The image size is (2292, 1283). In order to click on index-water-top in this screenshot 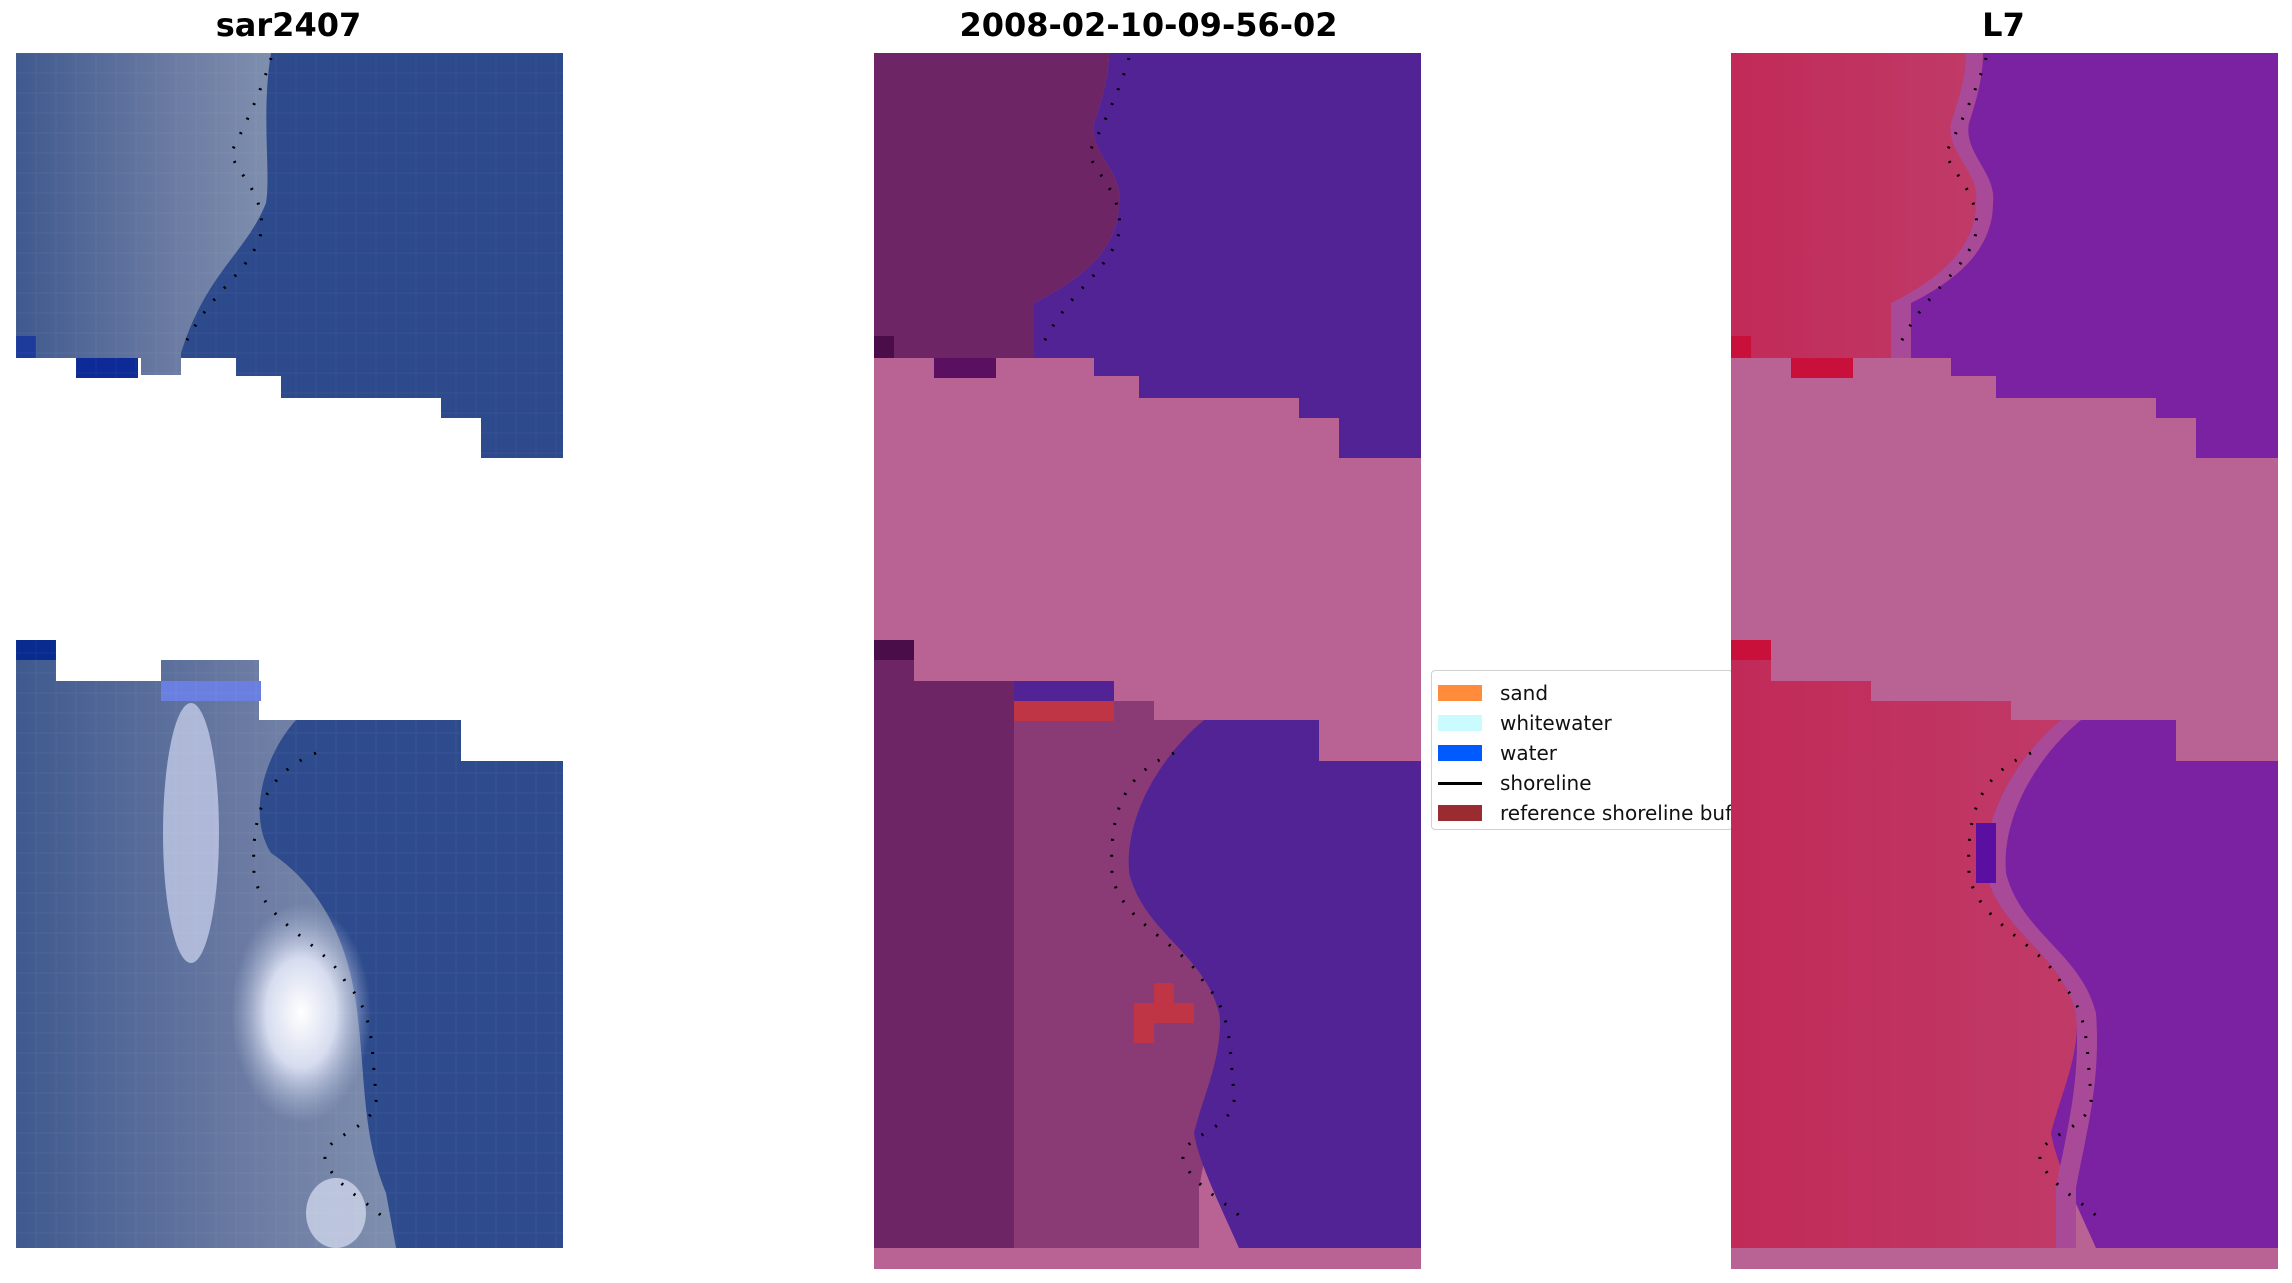, I will do `click(2084, 255)`.